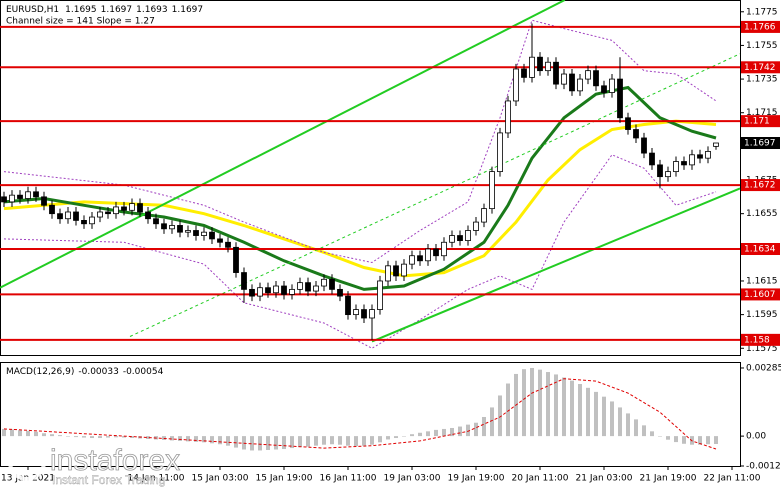  I want to click on y-tick-label: -0.00125, so click(763, 467).